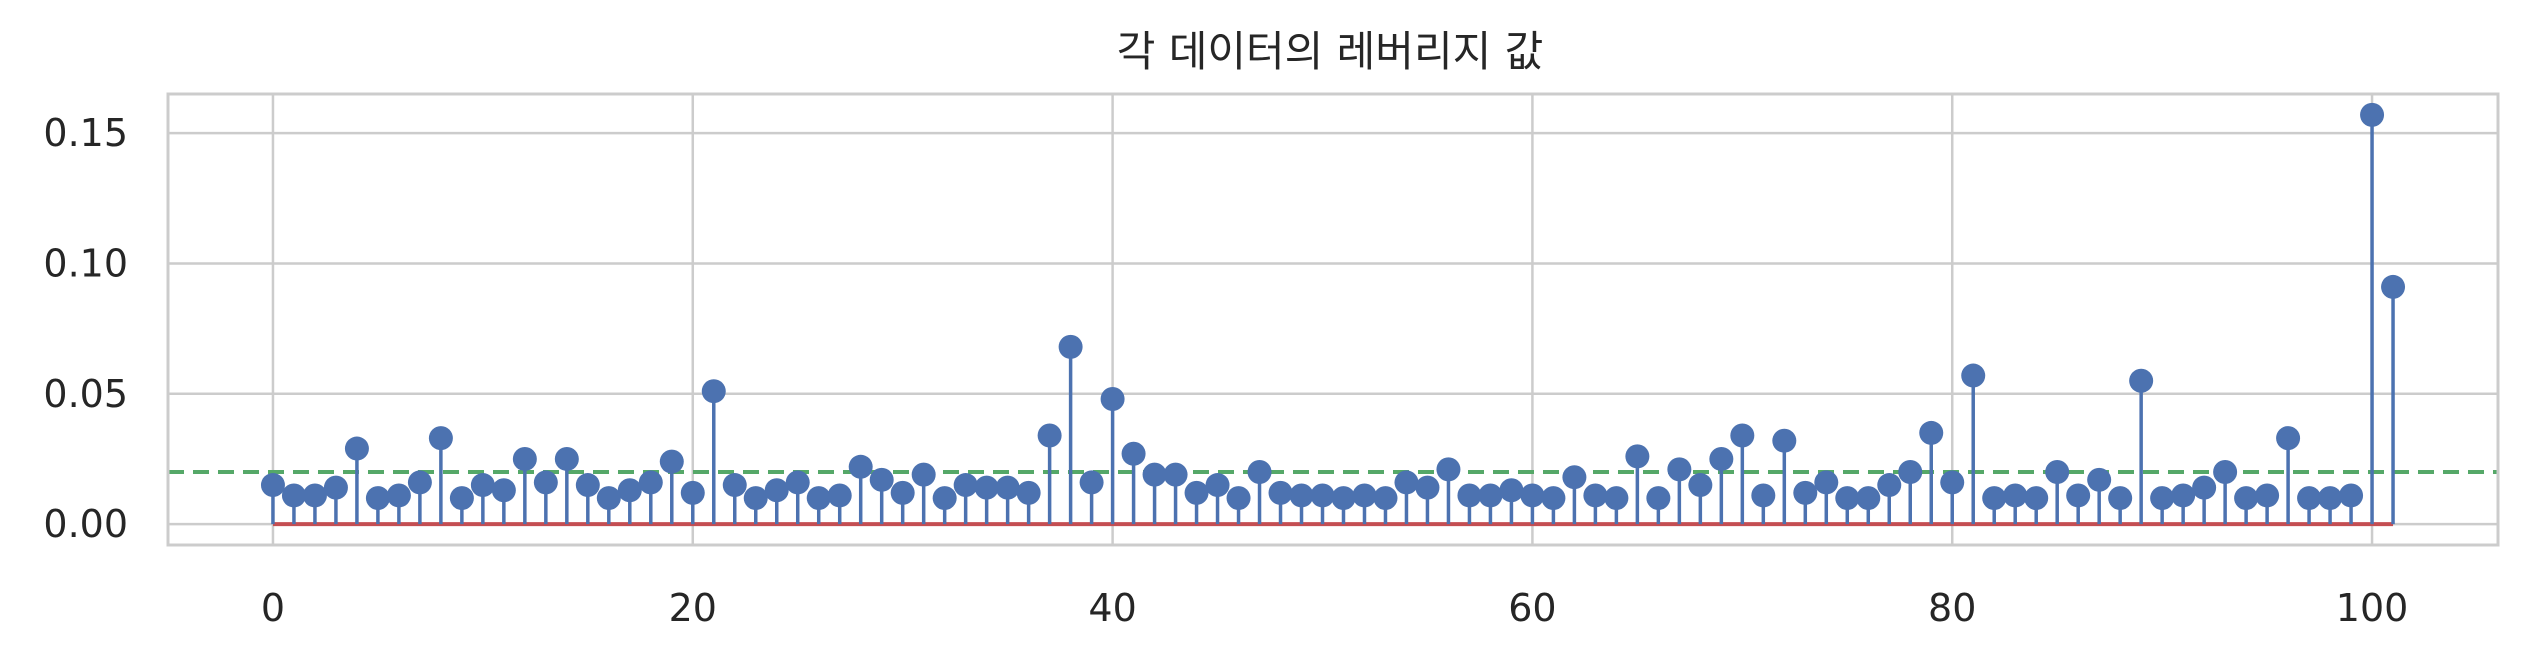  I want to click on y-tick-label: 0.00, so click(85, 524).